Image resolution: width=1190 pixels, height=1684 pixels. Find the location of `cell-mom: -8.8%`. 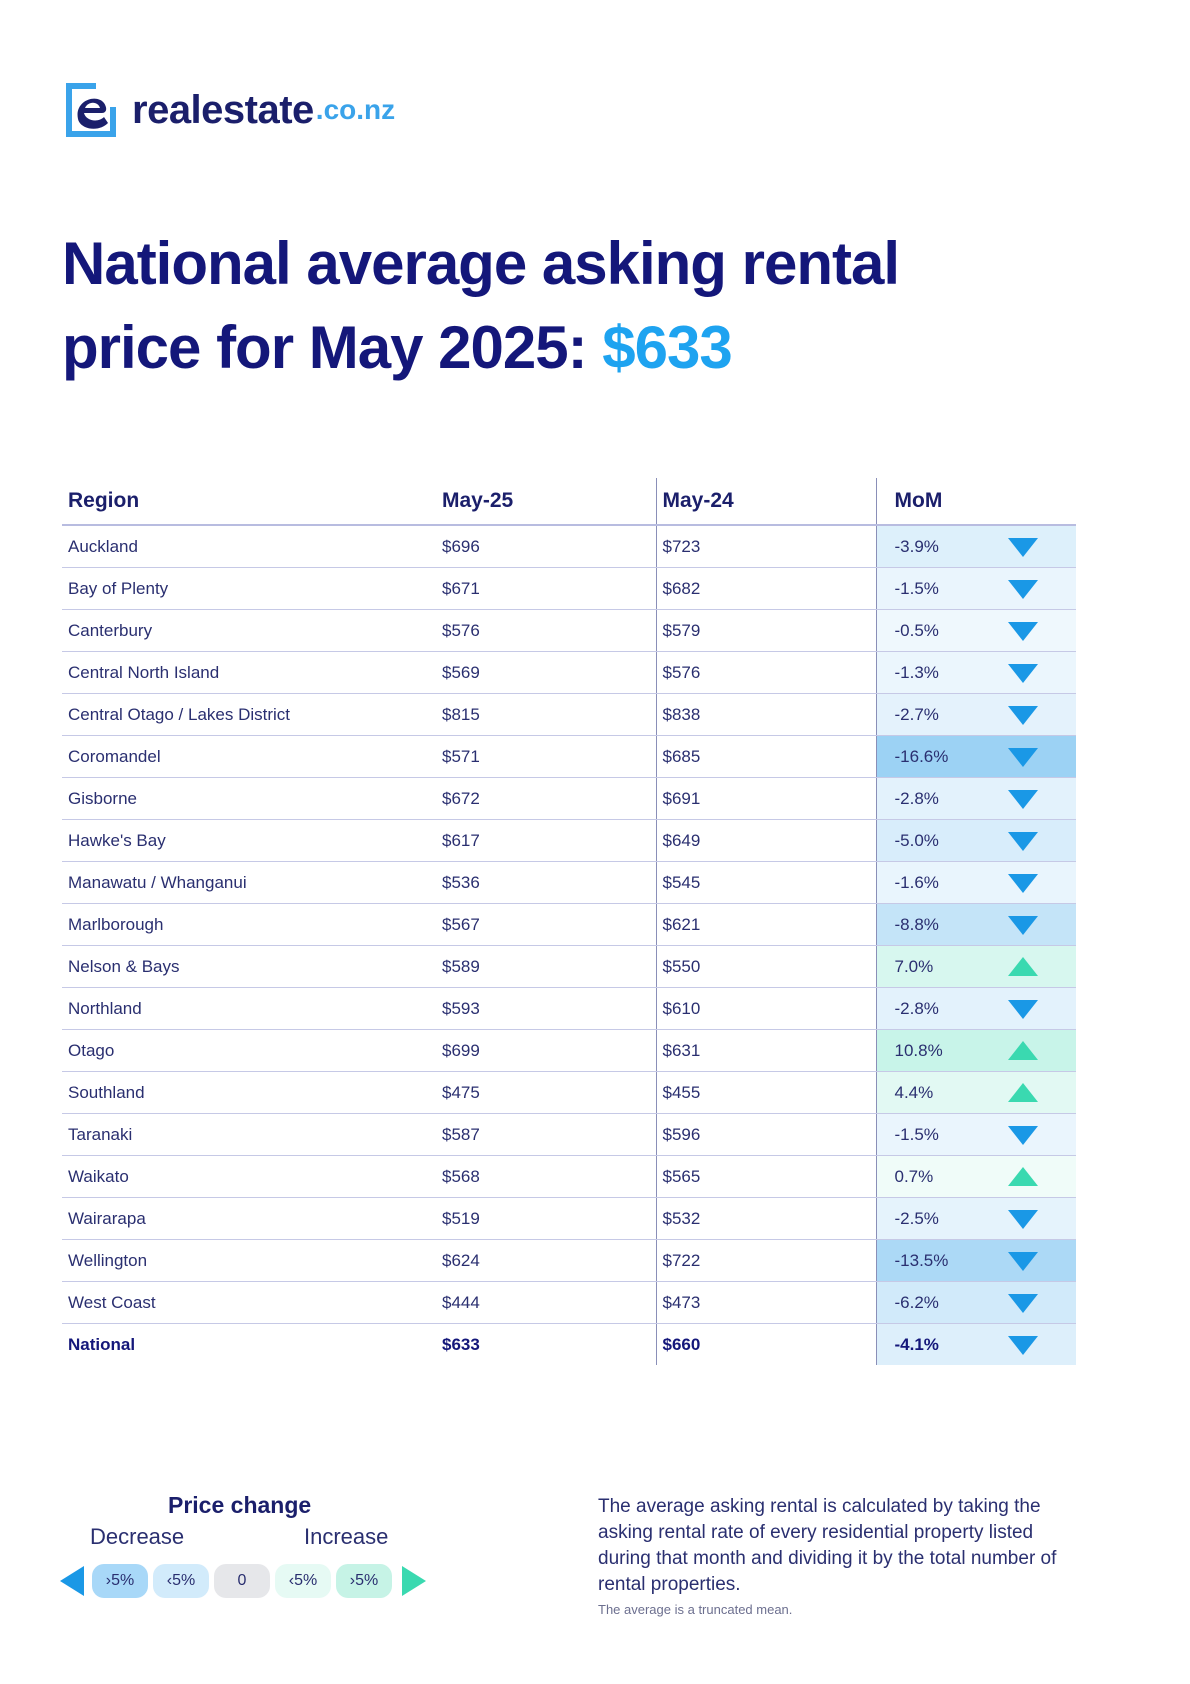

cell-mom: -8.8% is located at coordinates (976, 924).